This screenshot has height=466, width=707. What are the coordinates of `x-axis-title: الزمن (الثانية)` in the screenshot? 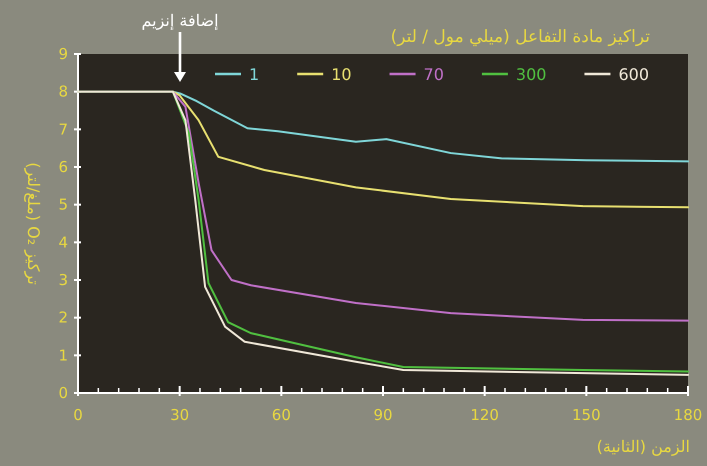 It's located at (643, 446).